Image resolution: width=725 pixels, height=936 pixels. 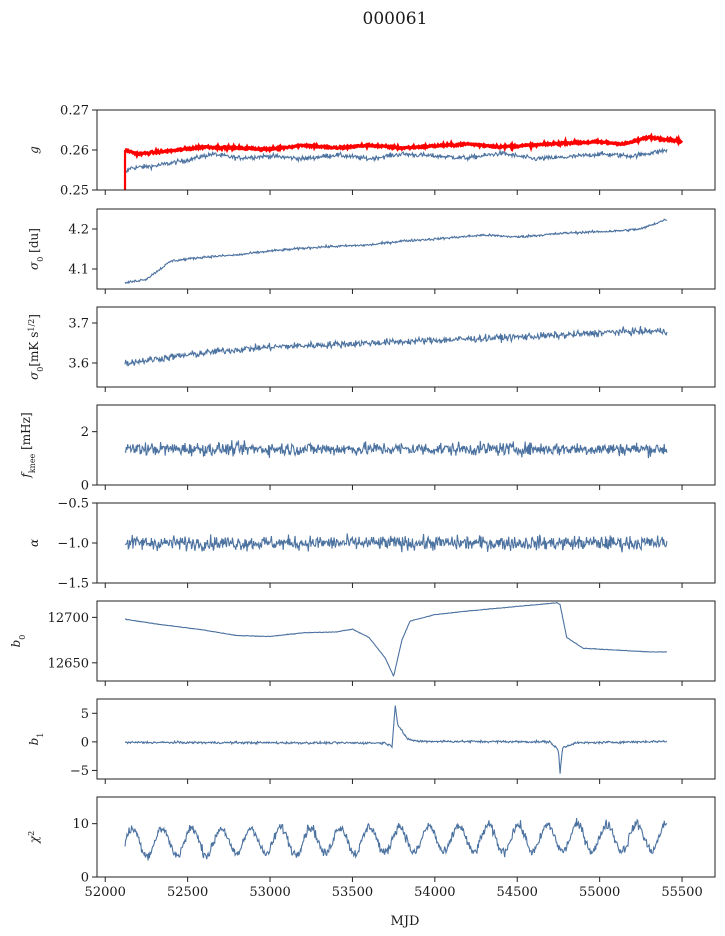 What do you see at coordinates (396, 346) in the screenshot?
I see `panel-2-series-0-line` at bounding box center [396, 346].